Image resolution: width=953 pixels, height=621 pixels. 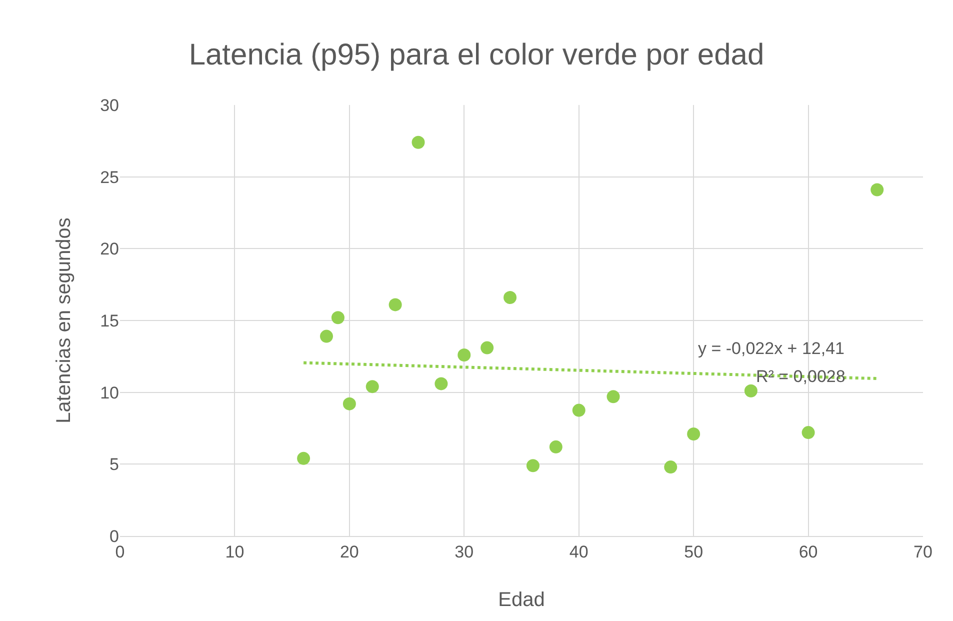 What do you see at coordinates (578, 552) in the screenshot?
I see `x-tick-label: 40` at bounding box center [578, 552].